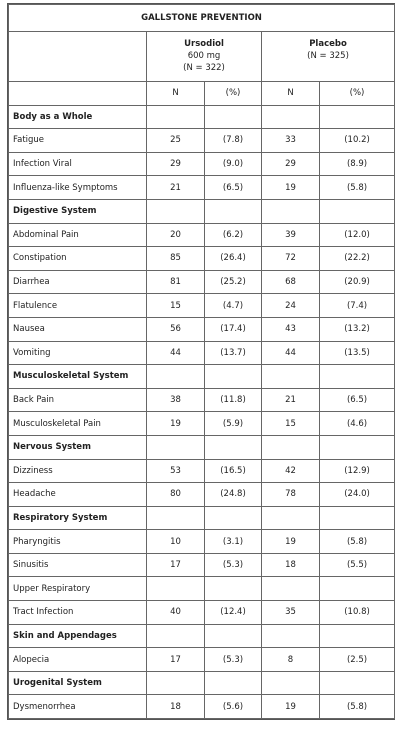  I want to click on section-label: Respiratory System, so click(77, 518).